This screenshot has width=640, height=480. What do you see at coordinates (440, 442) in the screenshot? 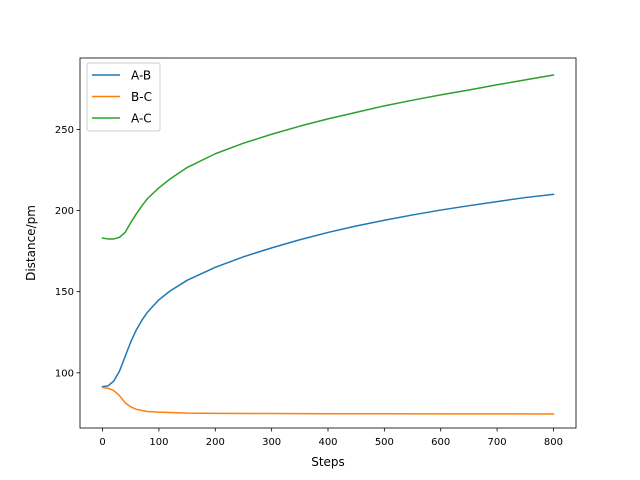
I see `x-tick-label: 600` at bounding box center [440, 442].